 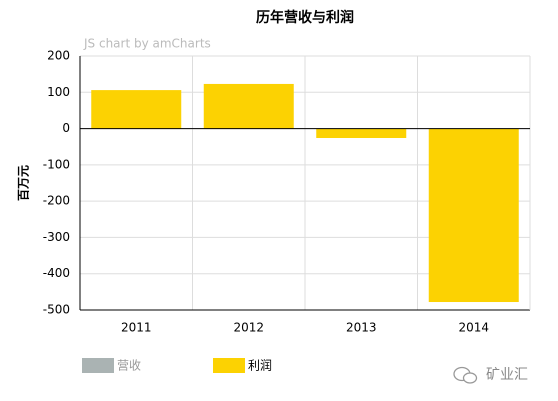 What do you see at coordinates (58, 92) in the screenshot?
I see `y-tick-label: 100` at bounding box center [58, 92].